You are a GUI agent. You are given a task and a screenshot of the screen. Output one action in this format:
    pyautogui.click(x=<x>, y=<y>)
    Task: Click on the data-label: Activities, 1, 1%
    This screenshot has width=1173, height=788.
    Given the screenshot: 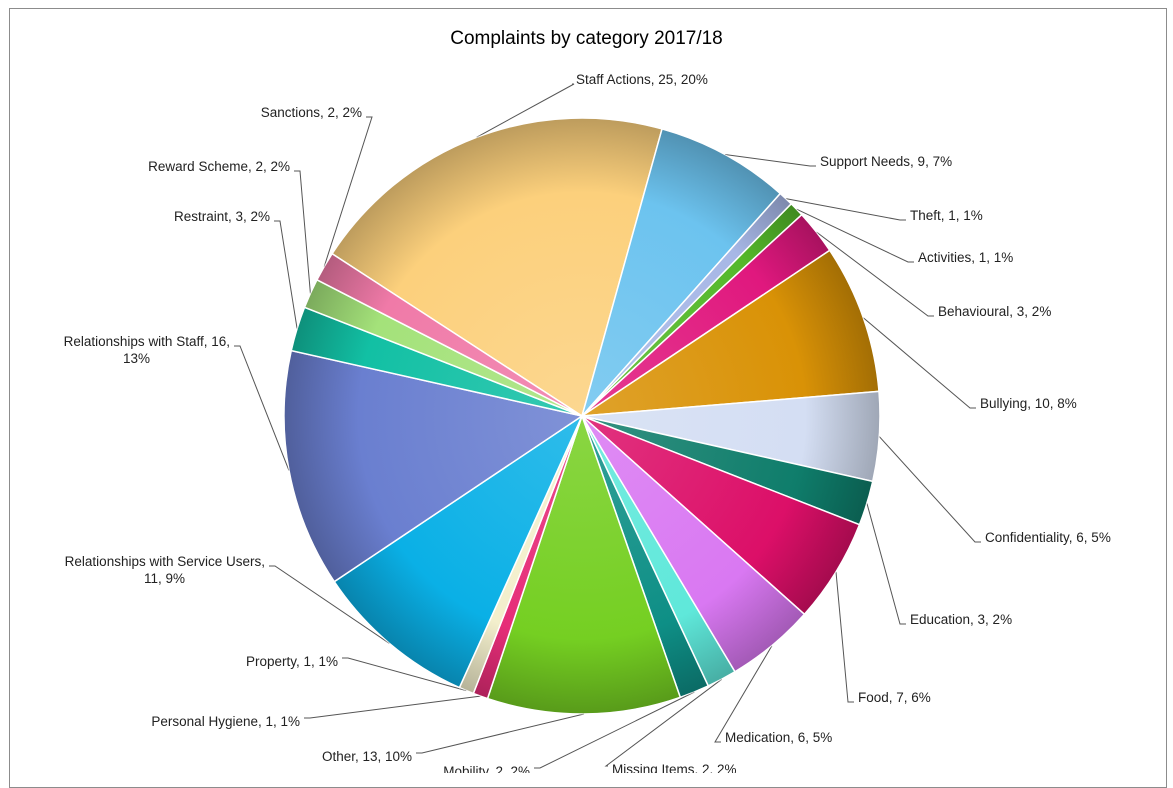 What is the action you would take?
    pyautogui.click(x=965, y=257)
    